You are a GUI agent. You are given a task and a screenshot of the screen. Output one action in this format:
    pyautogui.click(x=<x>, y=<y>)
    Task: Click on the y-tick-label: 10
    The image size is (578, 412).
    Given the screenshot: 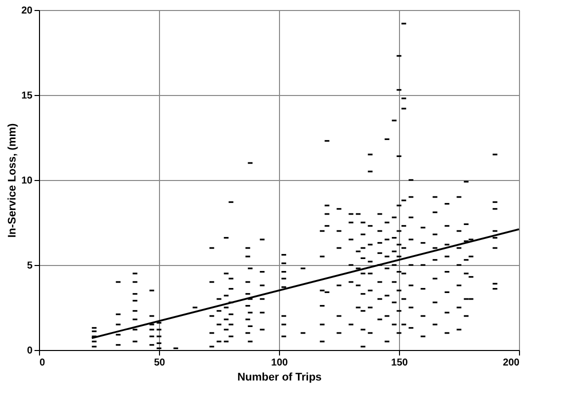 What is the action you would take?
    pyautogui.click(x=27, y=181)
    